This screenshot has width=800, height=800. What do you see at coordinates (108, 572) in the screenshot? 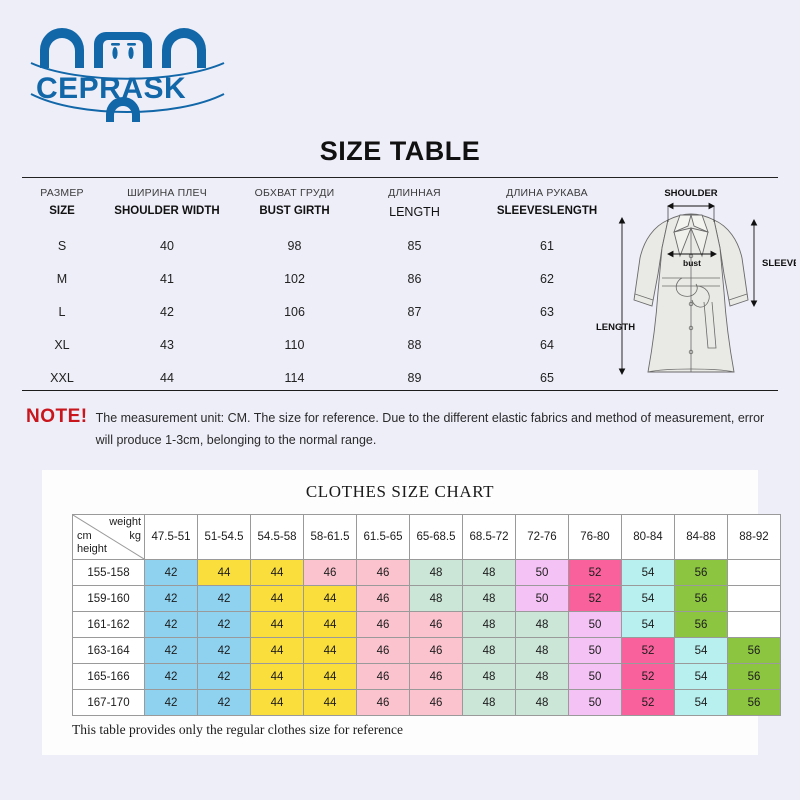
I see `height-range-cell: 155-158` at bounding box center [108, 572].